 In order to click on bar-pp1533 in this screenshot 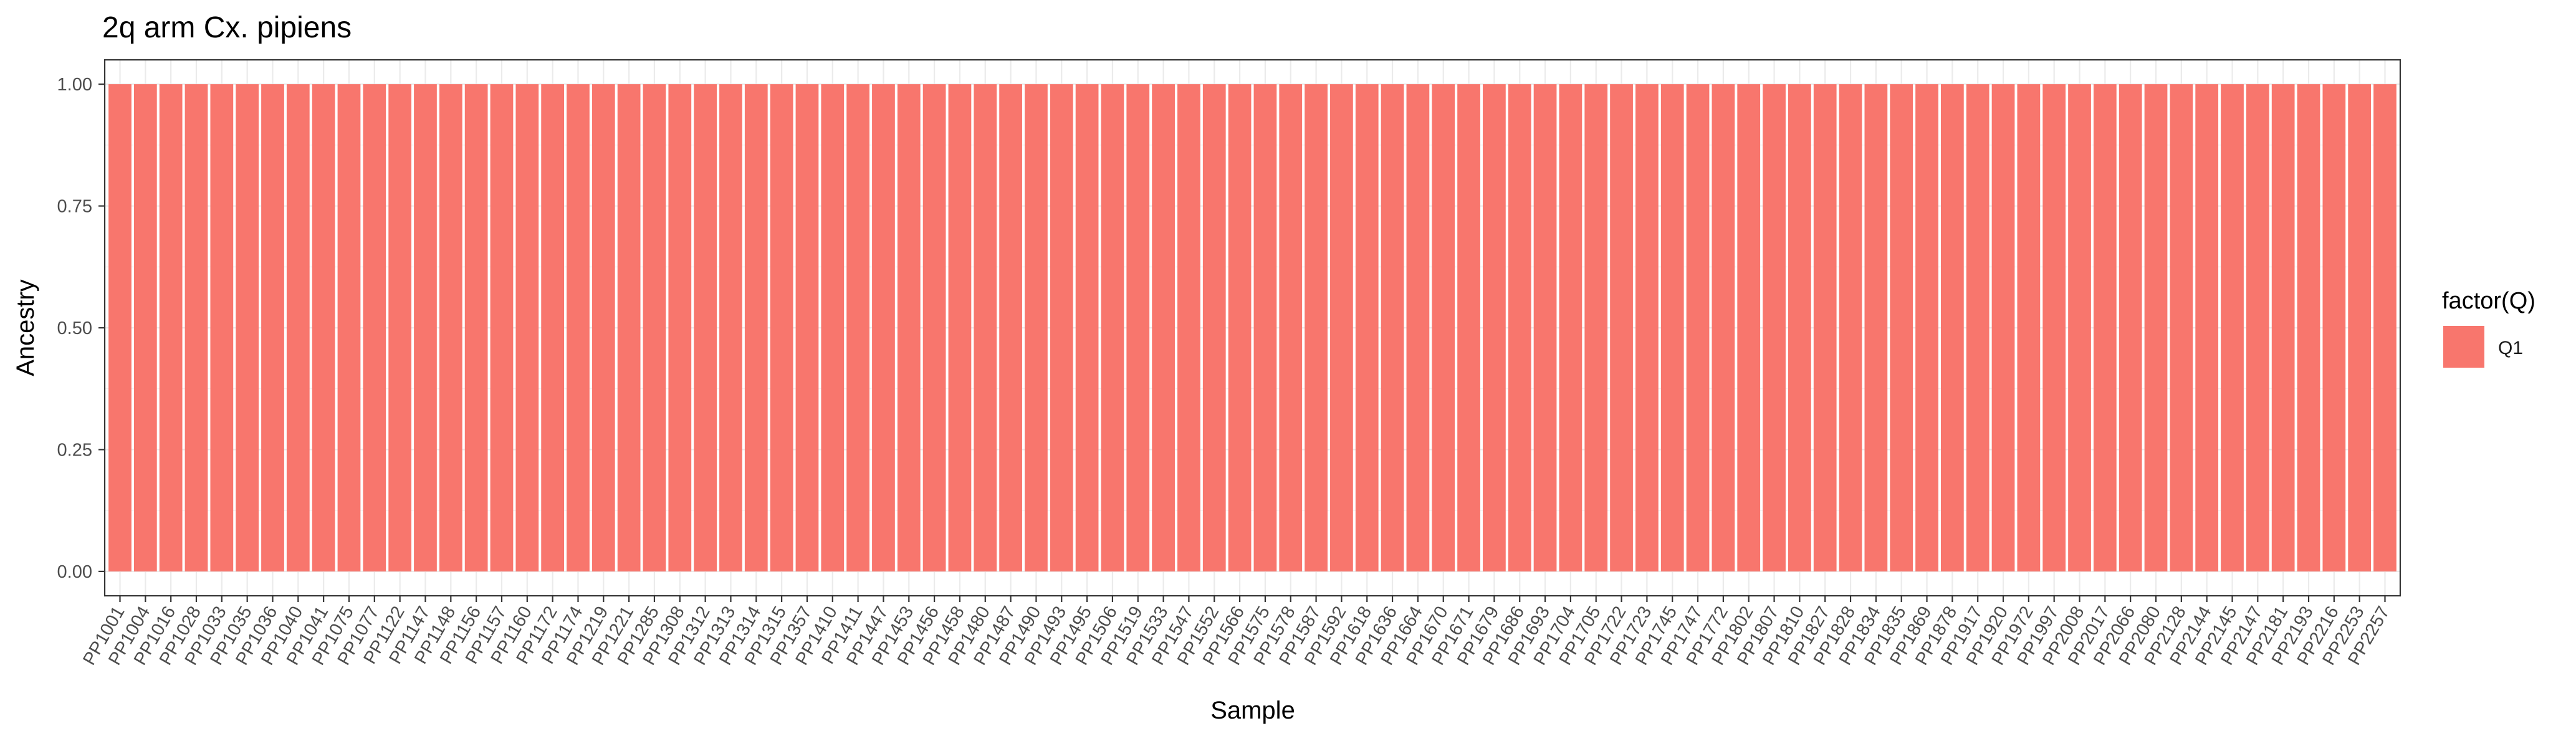, I will do `click(1163, 327)`.